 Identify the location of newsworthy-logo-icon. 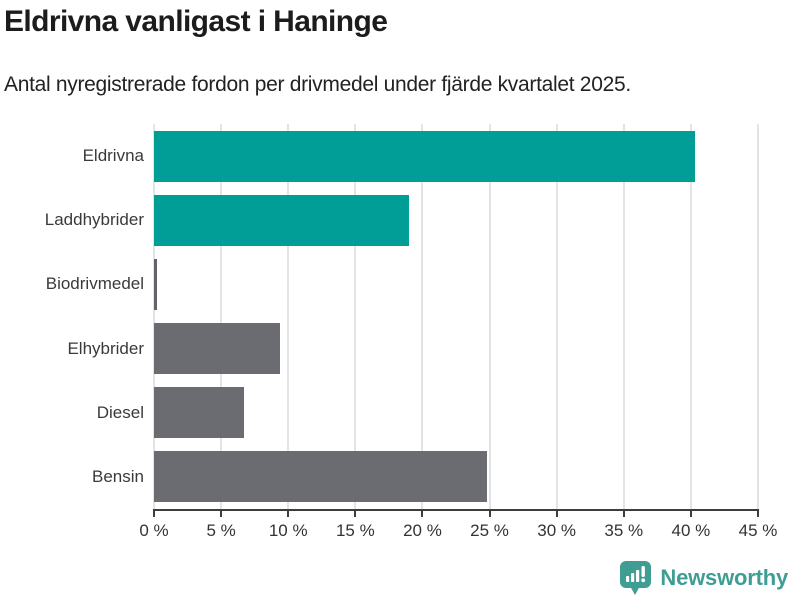
(636, 578).